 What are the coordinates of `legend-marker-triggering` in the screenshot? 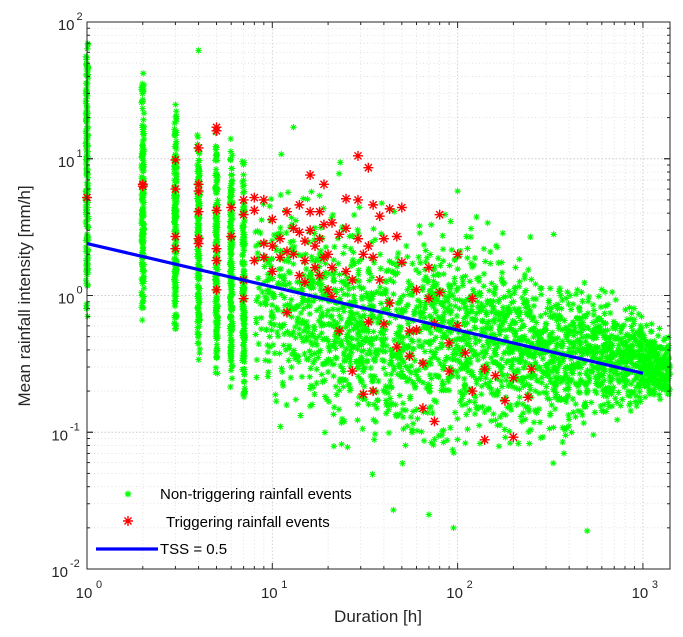 It's located at (128, 521).